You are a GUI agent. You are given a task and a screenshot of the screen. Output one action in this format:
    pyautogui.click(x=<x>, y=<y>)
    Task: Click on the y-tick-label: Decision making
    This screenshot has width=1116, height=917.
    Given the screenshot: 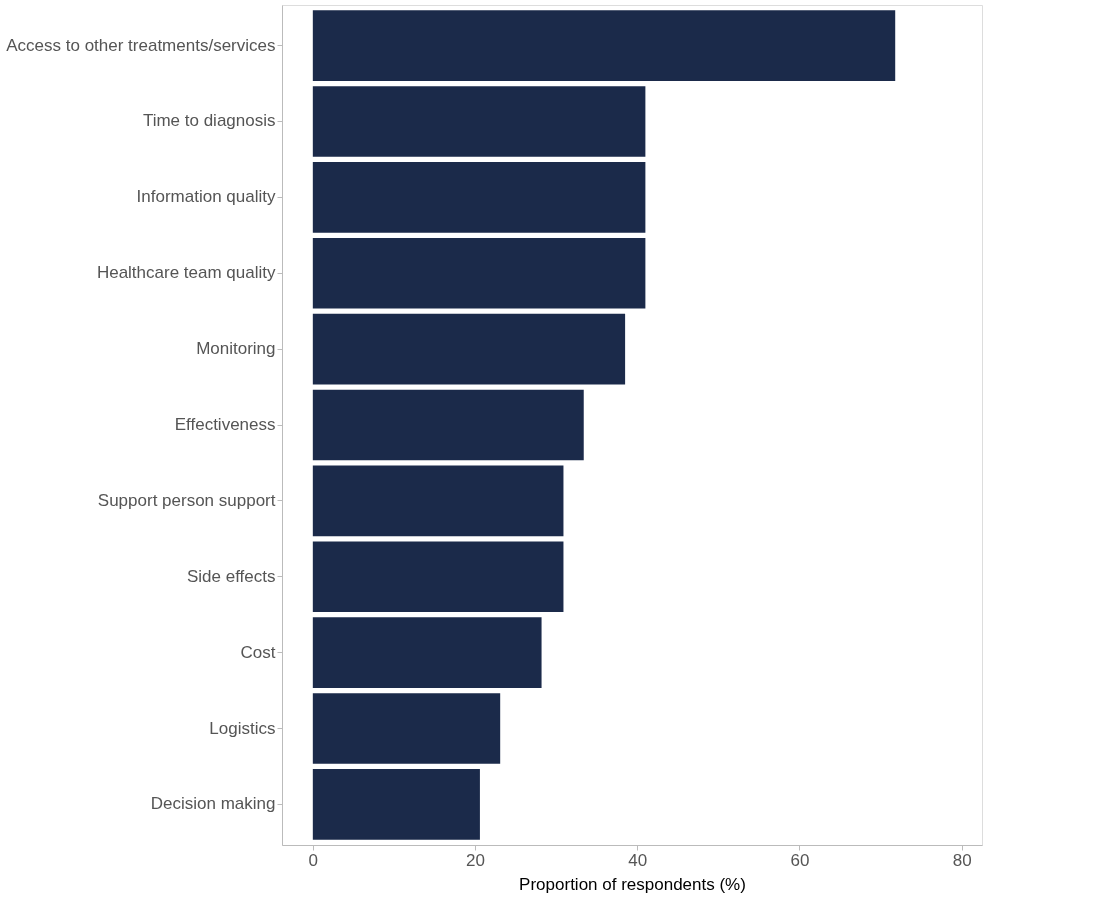 What is the action you would take?
    pyautogui.click(x=213, y=804)
    